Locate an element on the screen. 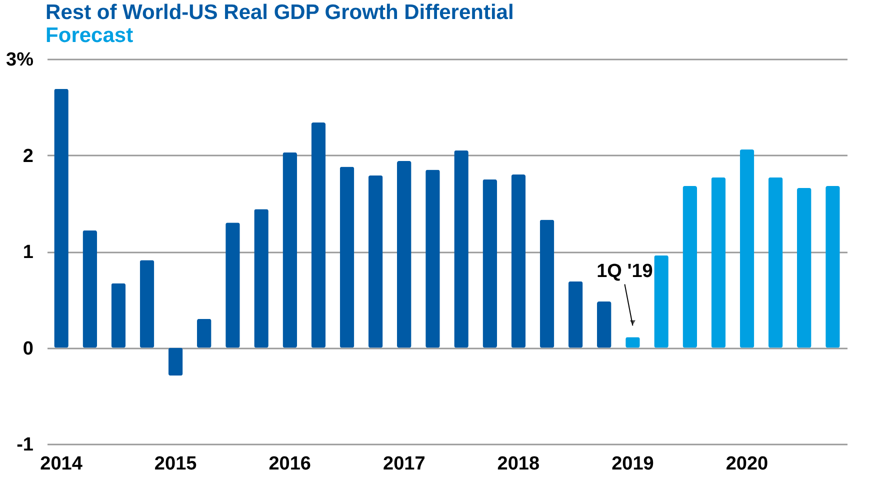 This screenshot has width=878, height=489. y-tick-label: 2 is located at coordinates (28, 156).